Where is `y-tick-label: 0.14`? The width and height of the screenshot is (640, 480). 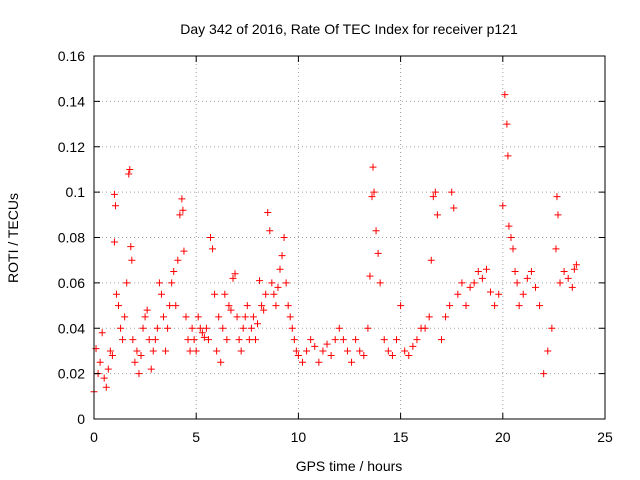
y-tick-label: 0.14 is located at coordinates (71, 101).